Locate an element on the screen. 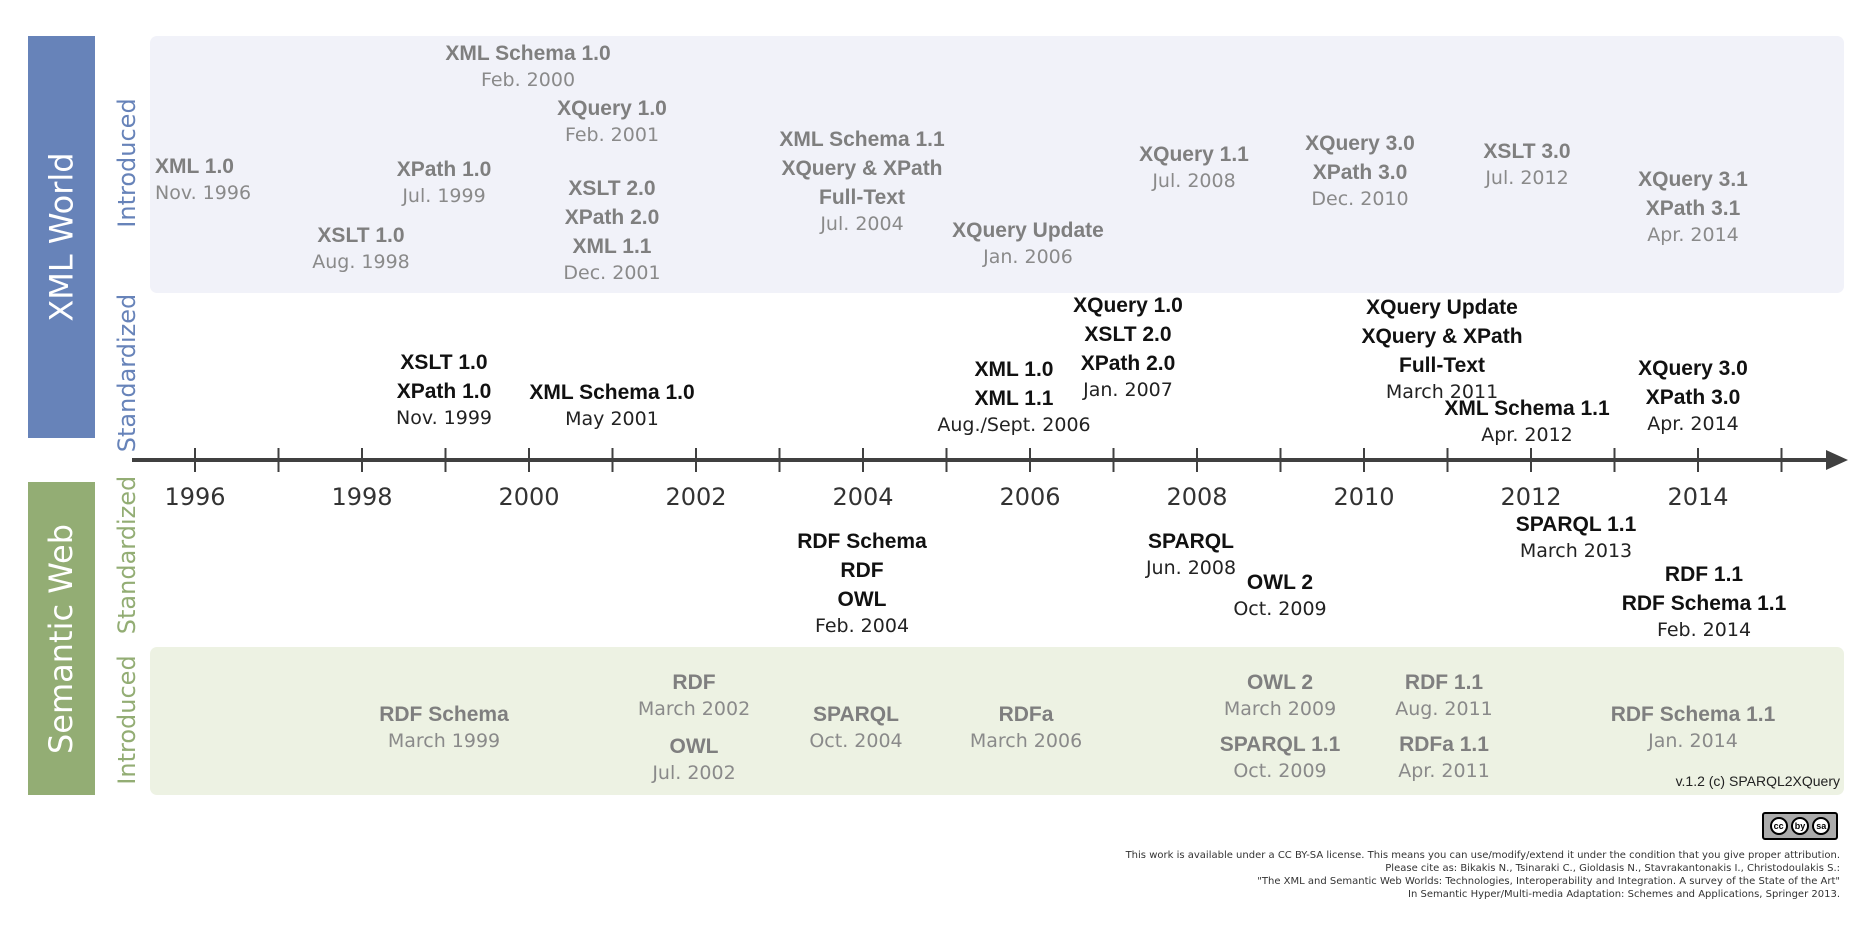  timeline-event: XML 1.0 XML 1.1 Aug./Sept. 2006 is located at coordinates (1013, 396).